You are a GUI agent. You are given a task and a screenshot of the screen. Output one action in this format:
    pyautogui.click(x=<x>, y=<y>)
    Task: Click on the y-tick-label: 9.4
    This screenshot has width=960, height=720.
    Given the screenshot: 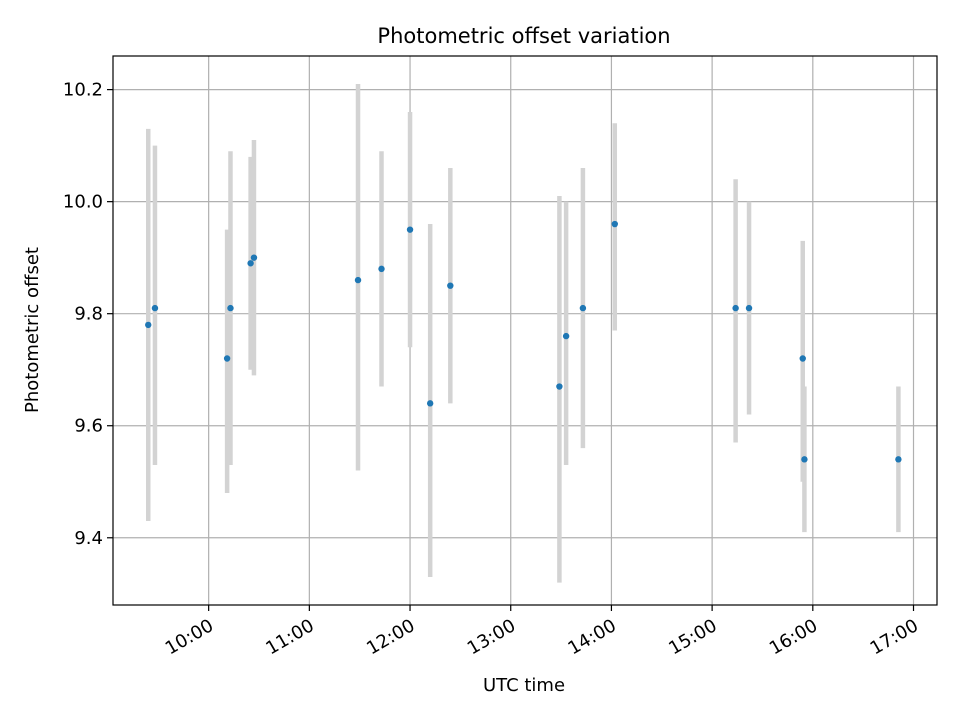 What is the action you would take?
    pyautogui.click(x=88, y=538)
    